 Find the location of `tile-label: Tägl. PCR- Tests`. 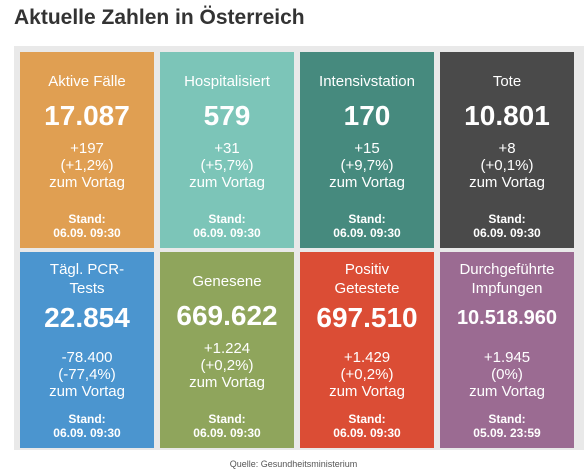

tile-label: Tägl. PCR- Tests is located at coordinates (87, 279).